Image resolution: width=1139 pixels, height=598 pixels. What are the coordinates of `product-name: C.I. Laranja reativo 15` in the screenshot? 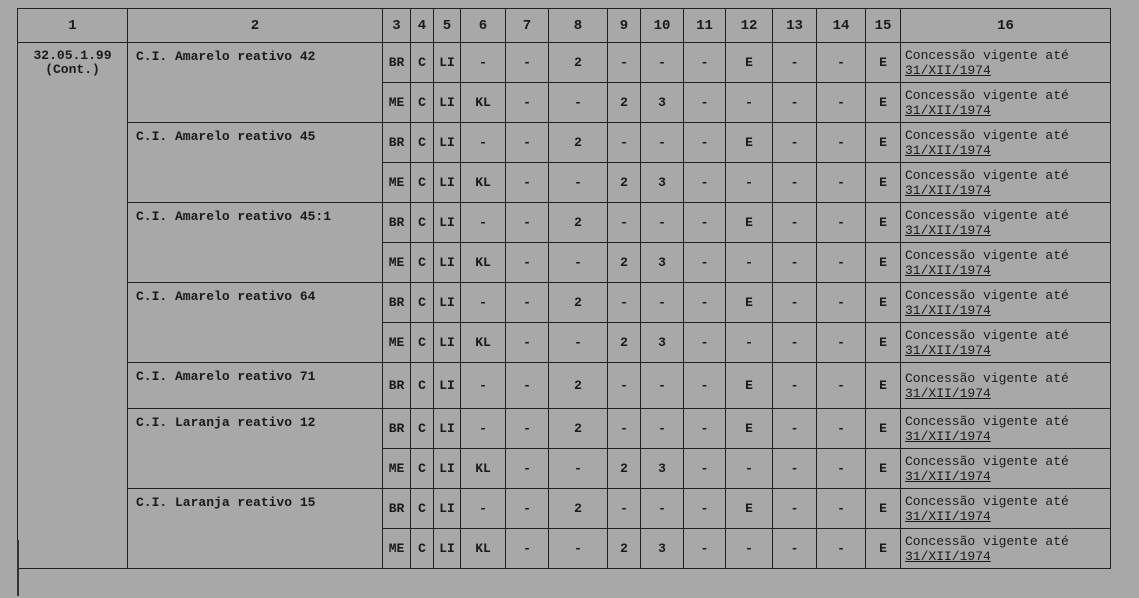 It's located at (255, 528).